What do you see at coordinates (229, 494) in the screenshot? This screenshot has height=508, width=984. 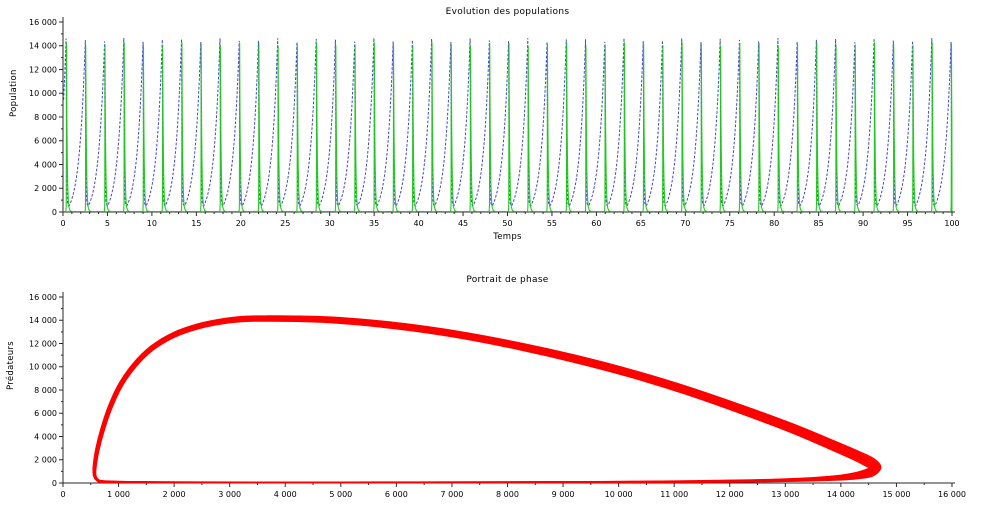 I see `x-tick-label: 3 000` at bounding box center [229, 494].